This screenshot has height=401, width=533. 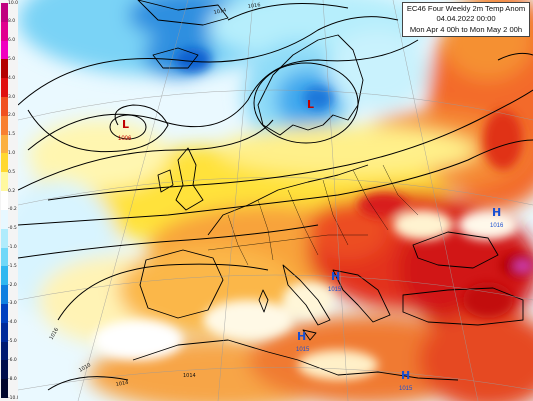 I want to click on low-pressure-marker: L, so click(x=310, y=104).